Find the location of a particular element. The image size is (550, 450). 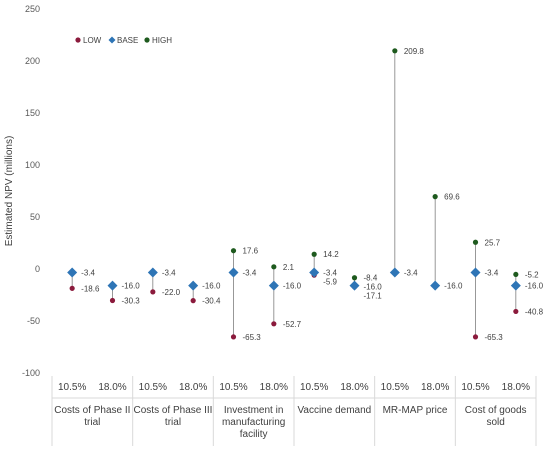

category-label: Vaccine demand is located at coordinates (334, 411).